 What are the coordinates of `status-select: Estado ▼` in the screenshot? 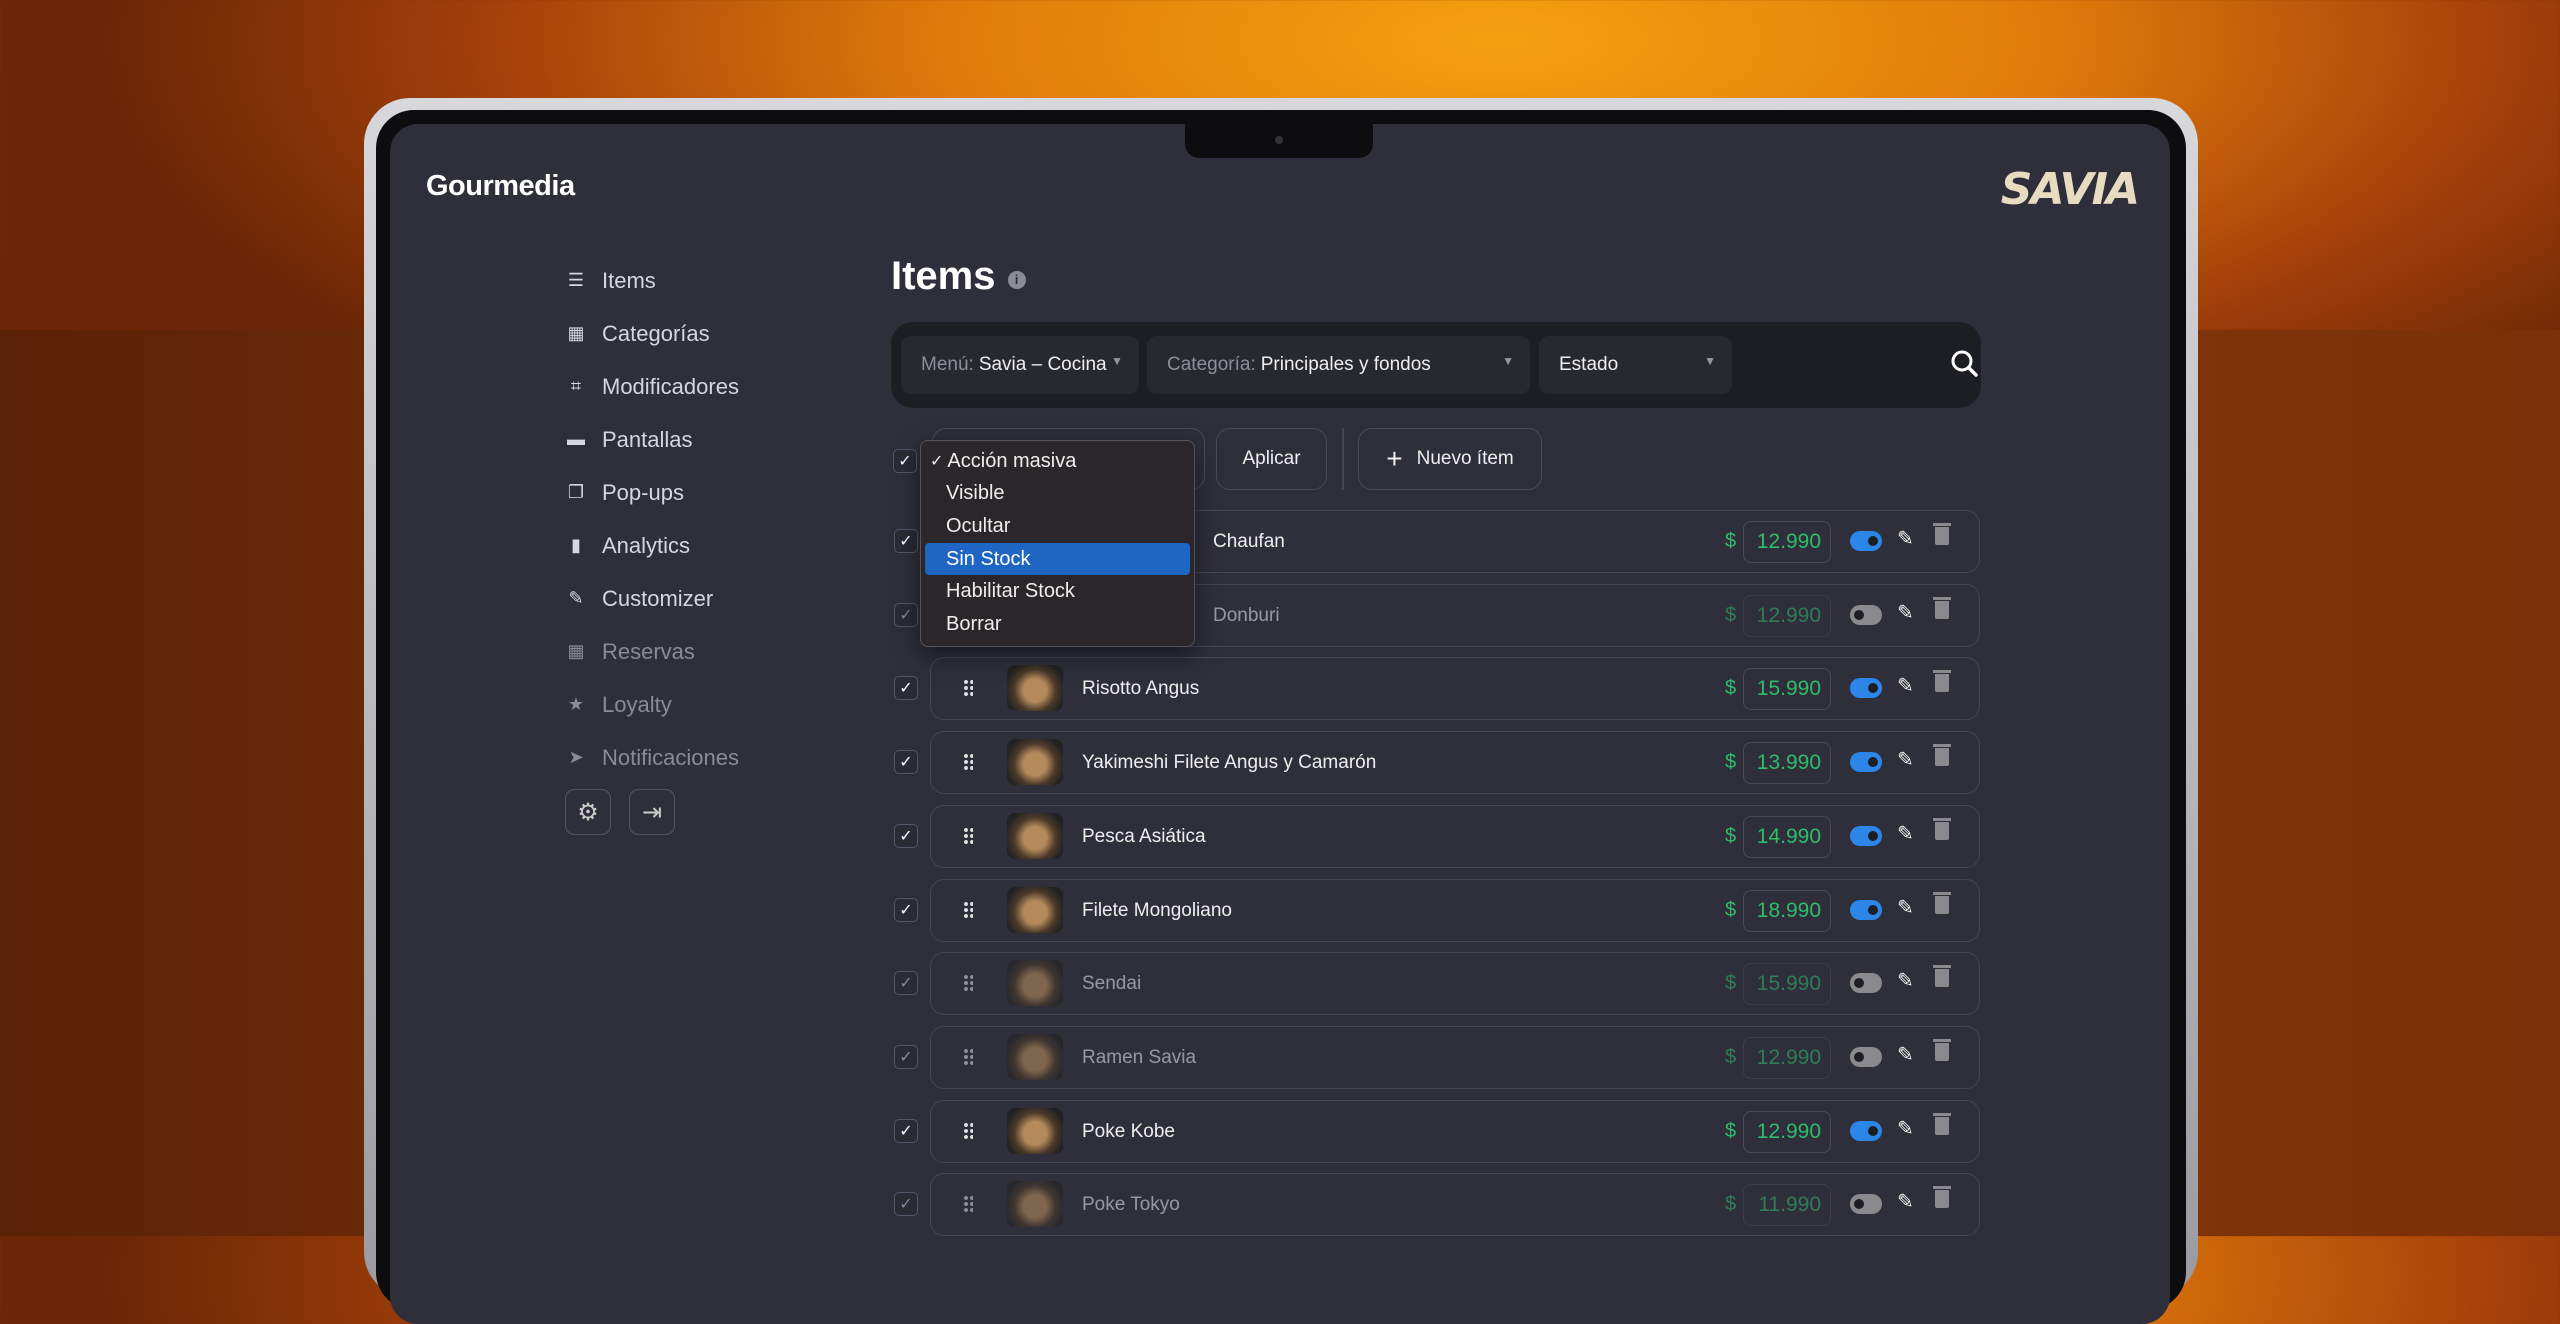 It's located at (1635, 365).